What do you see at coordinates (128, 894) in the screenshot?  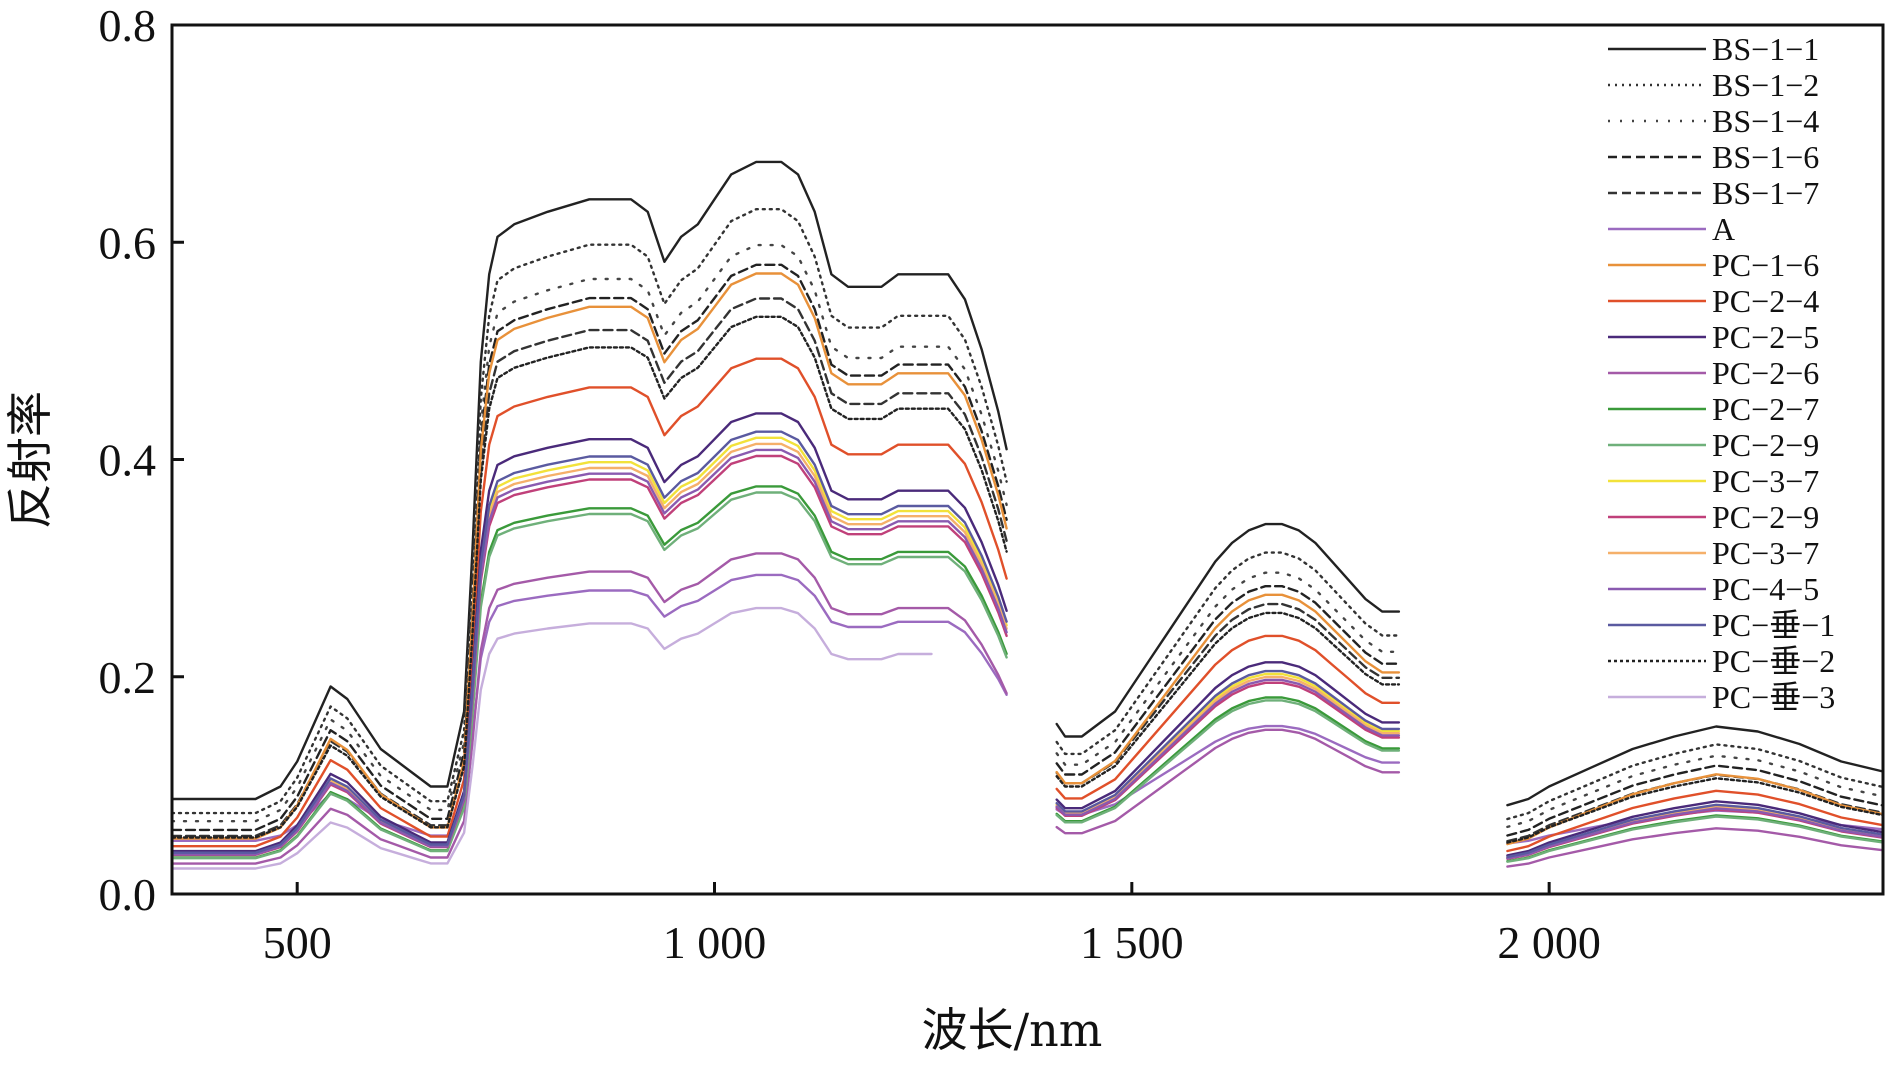 I see `y-tick-label: 0.0` at bounding box center [128, 894].